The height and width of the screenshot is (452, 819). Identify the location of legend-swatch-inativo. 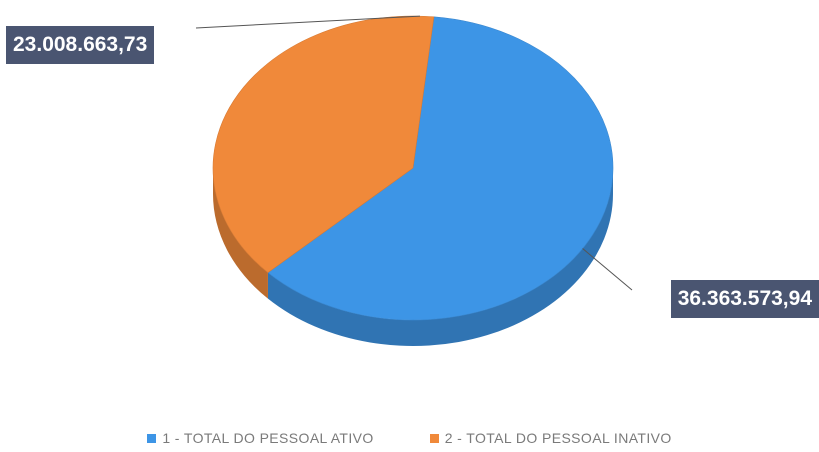
(434, 438).